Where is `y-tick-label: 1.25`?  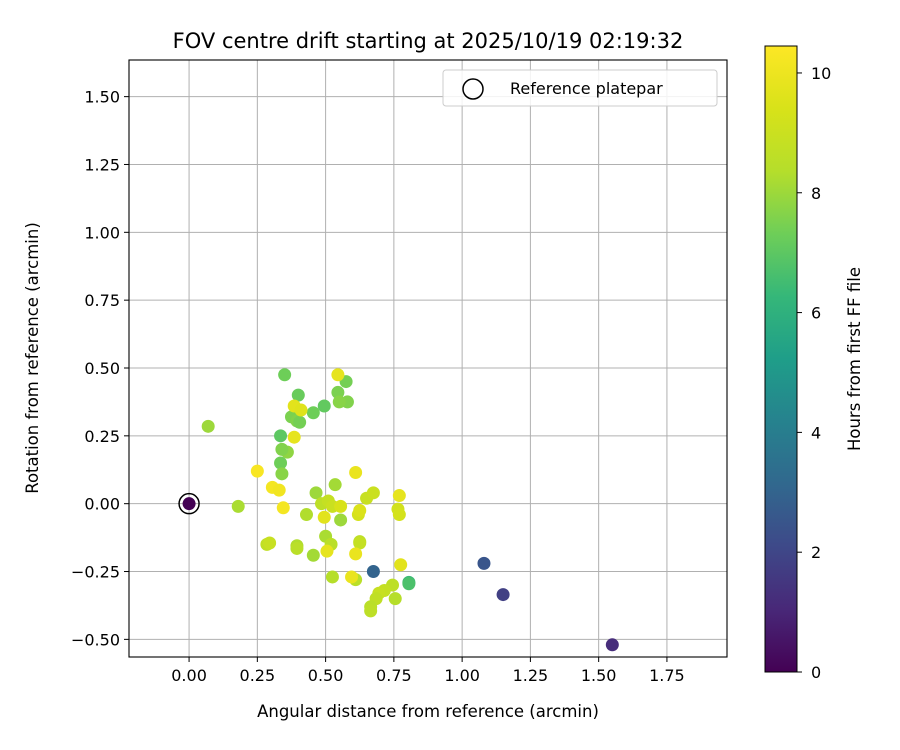 y-tick-label: 1.25 is located at coordinates (102, 164).